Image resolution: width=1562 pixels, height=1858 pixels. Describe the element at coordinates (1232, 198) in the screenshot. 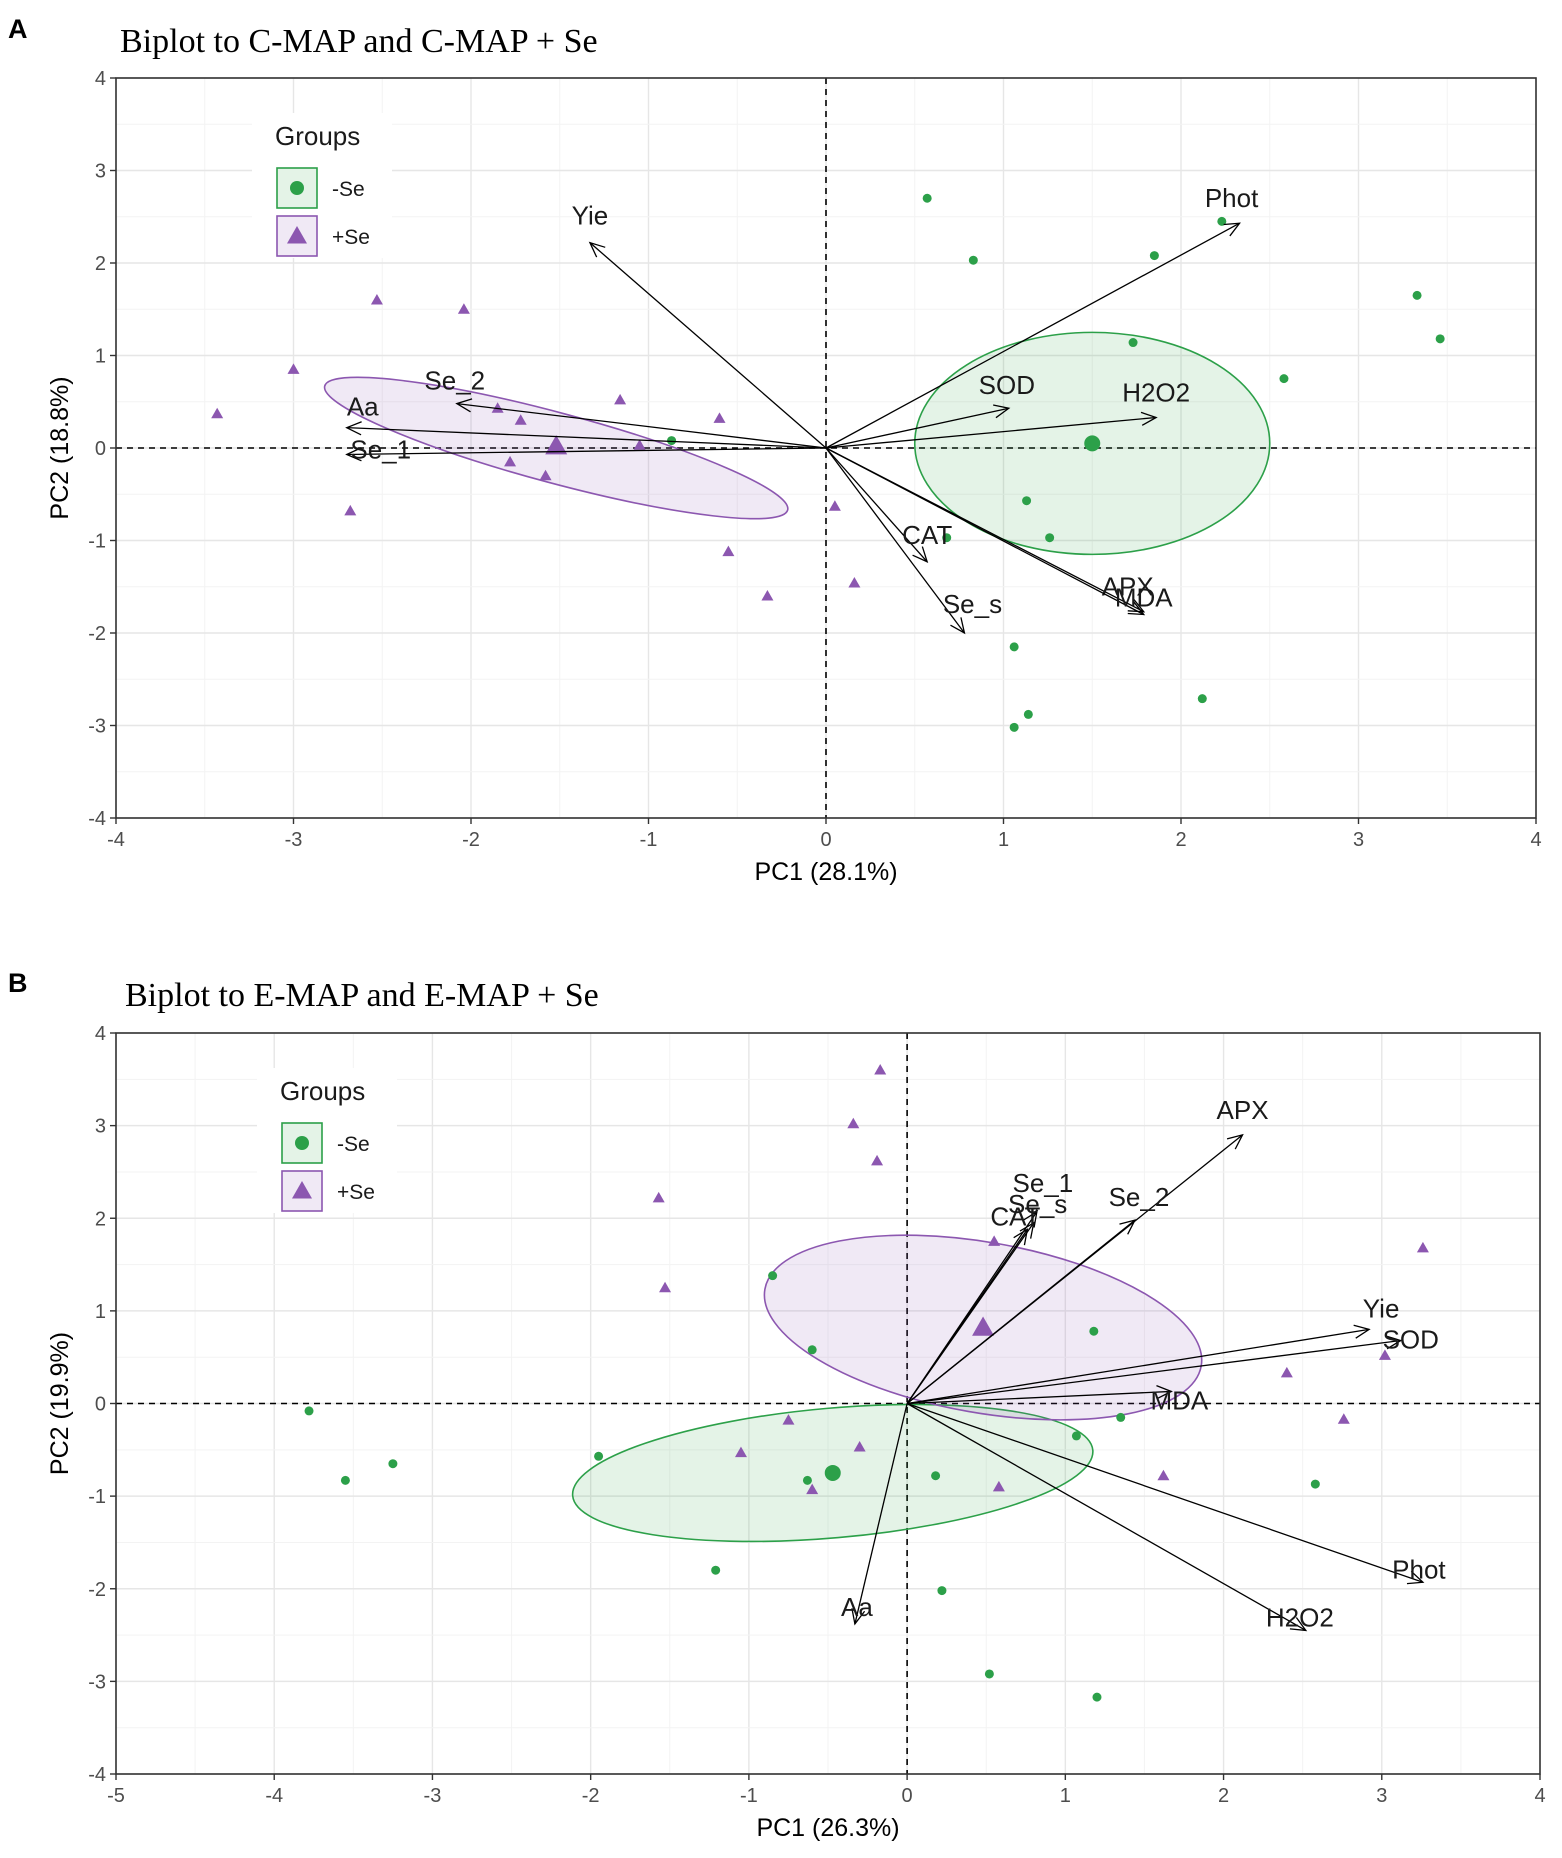

I see `arrow-label: Phot` at that location.